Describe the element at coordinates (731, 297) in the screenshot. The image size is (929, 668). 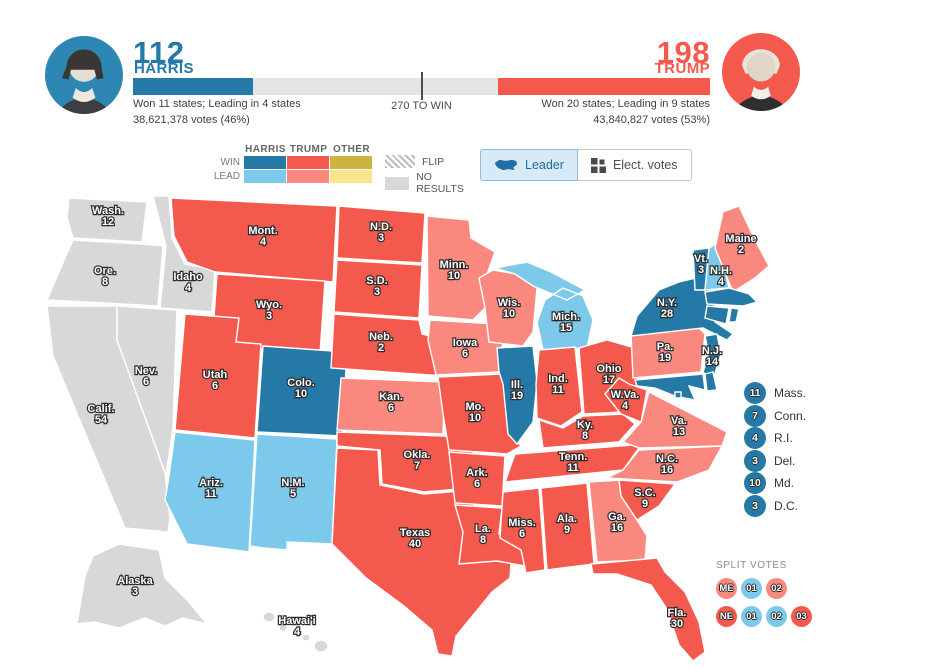
I see `state-mass` at that location.